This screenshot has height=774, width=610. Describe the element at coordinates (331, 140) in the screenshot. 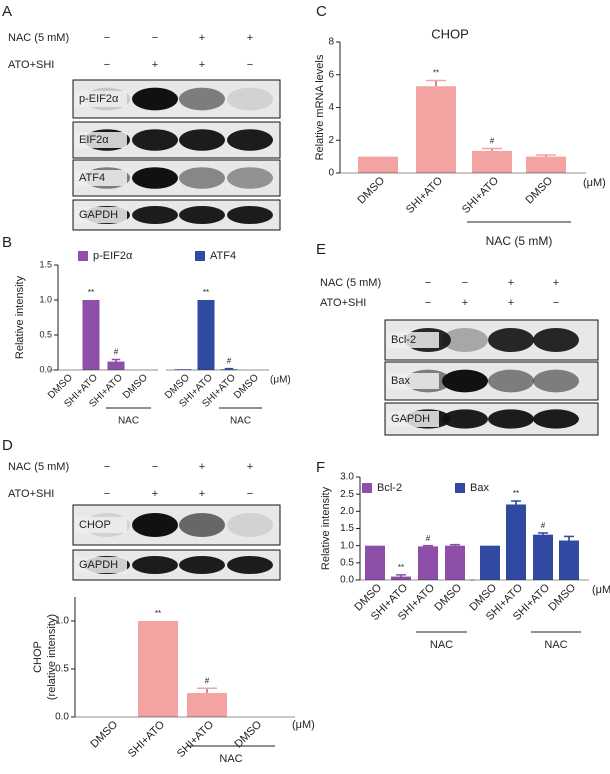

I see `y-tick-label: 2` at that location.